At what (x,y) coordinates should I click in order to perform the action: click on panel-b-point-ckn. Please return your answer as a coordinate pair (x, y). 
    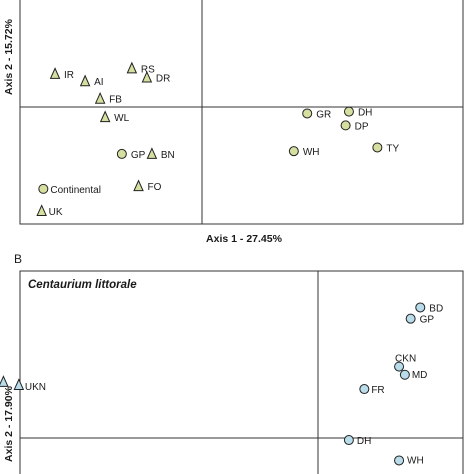
    Looking at the image, I should click on (399, 366).